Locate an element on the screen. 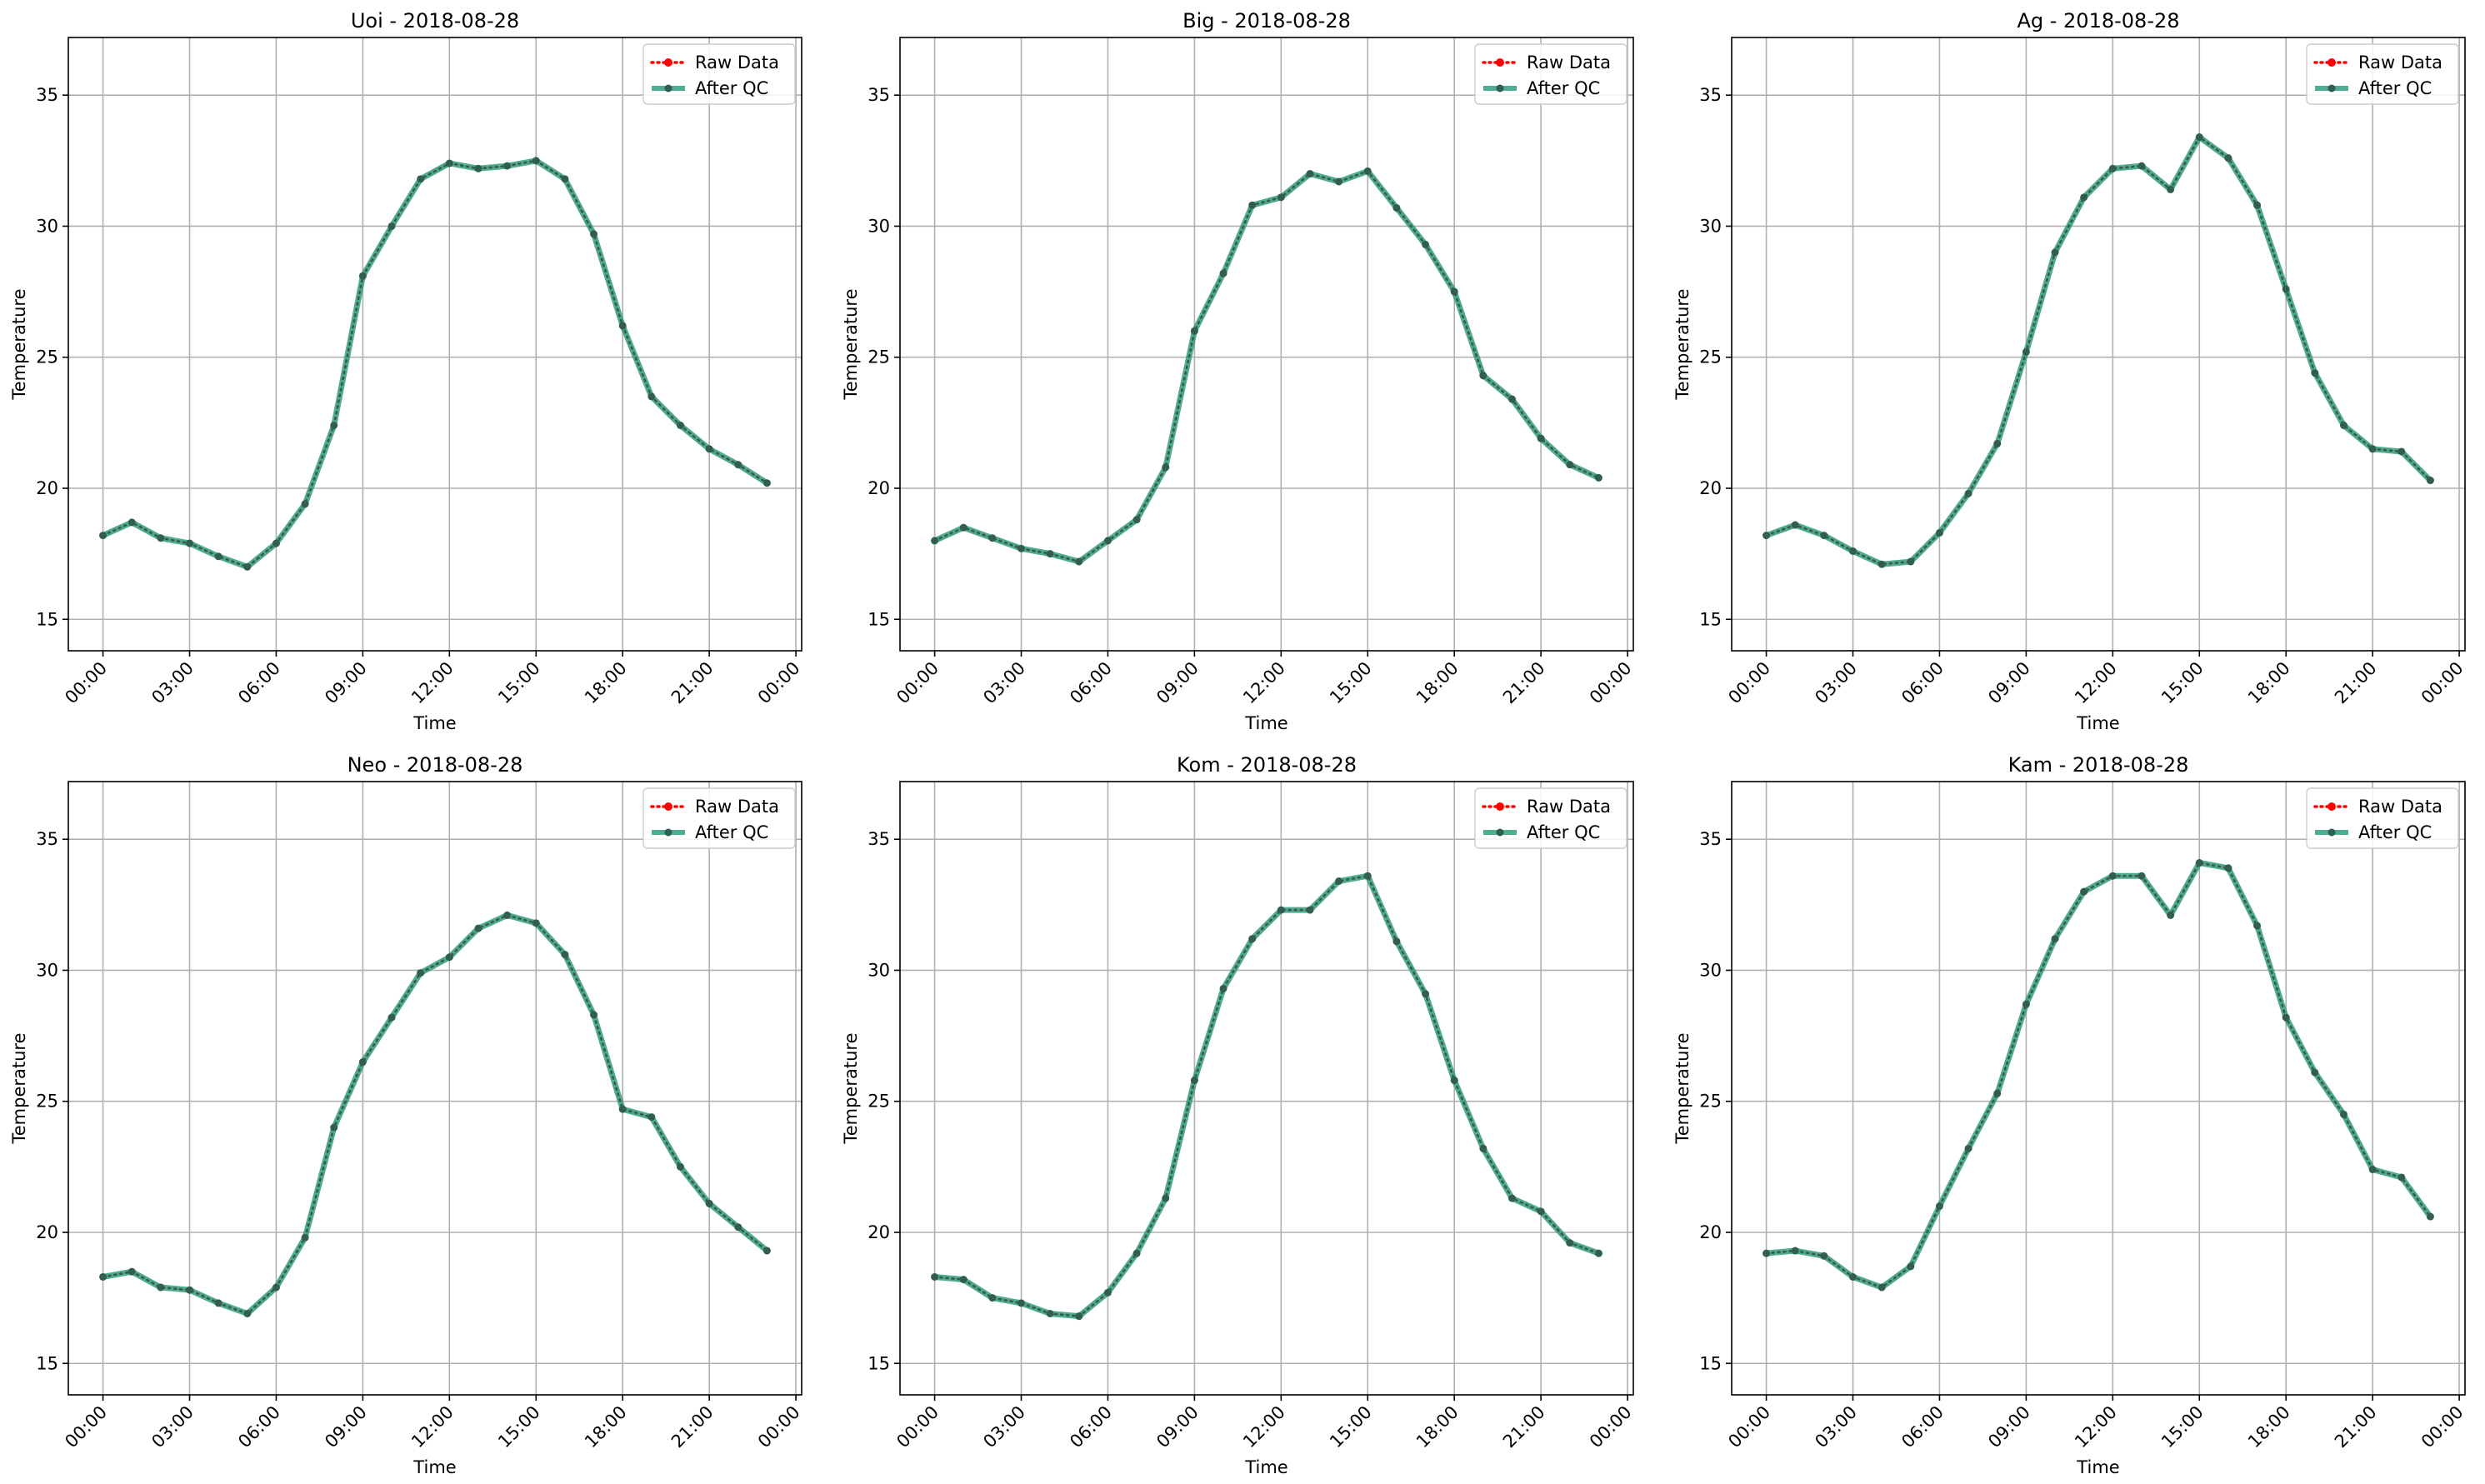  panel-title: Kam - 2018-08-28 is located at coordinates (2098, 765).